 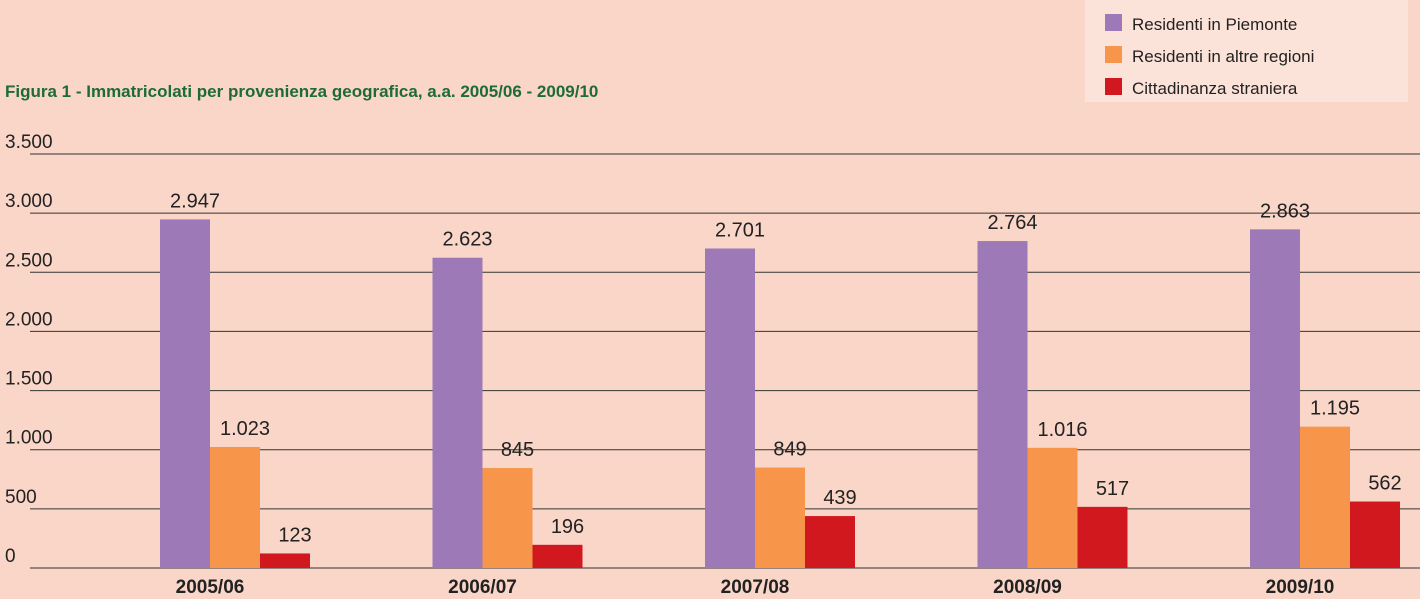 What do you see at coordinates (1027, 587) in the screenshot?
I see `x-tick-label: 2008/09` at bounding box center [1027, 587].